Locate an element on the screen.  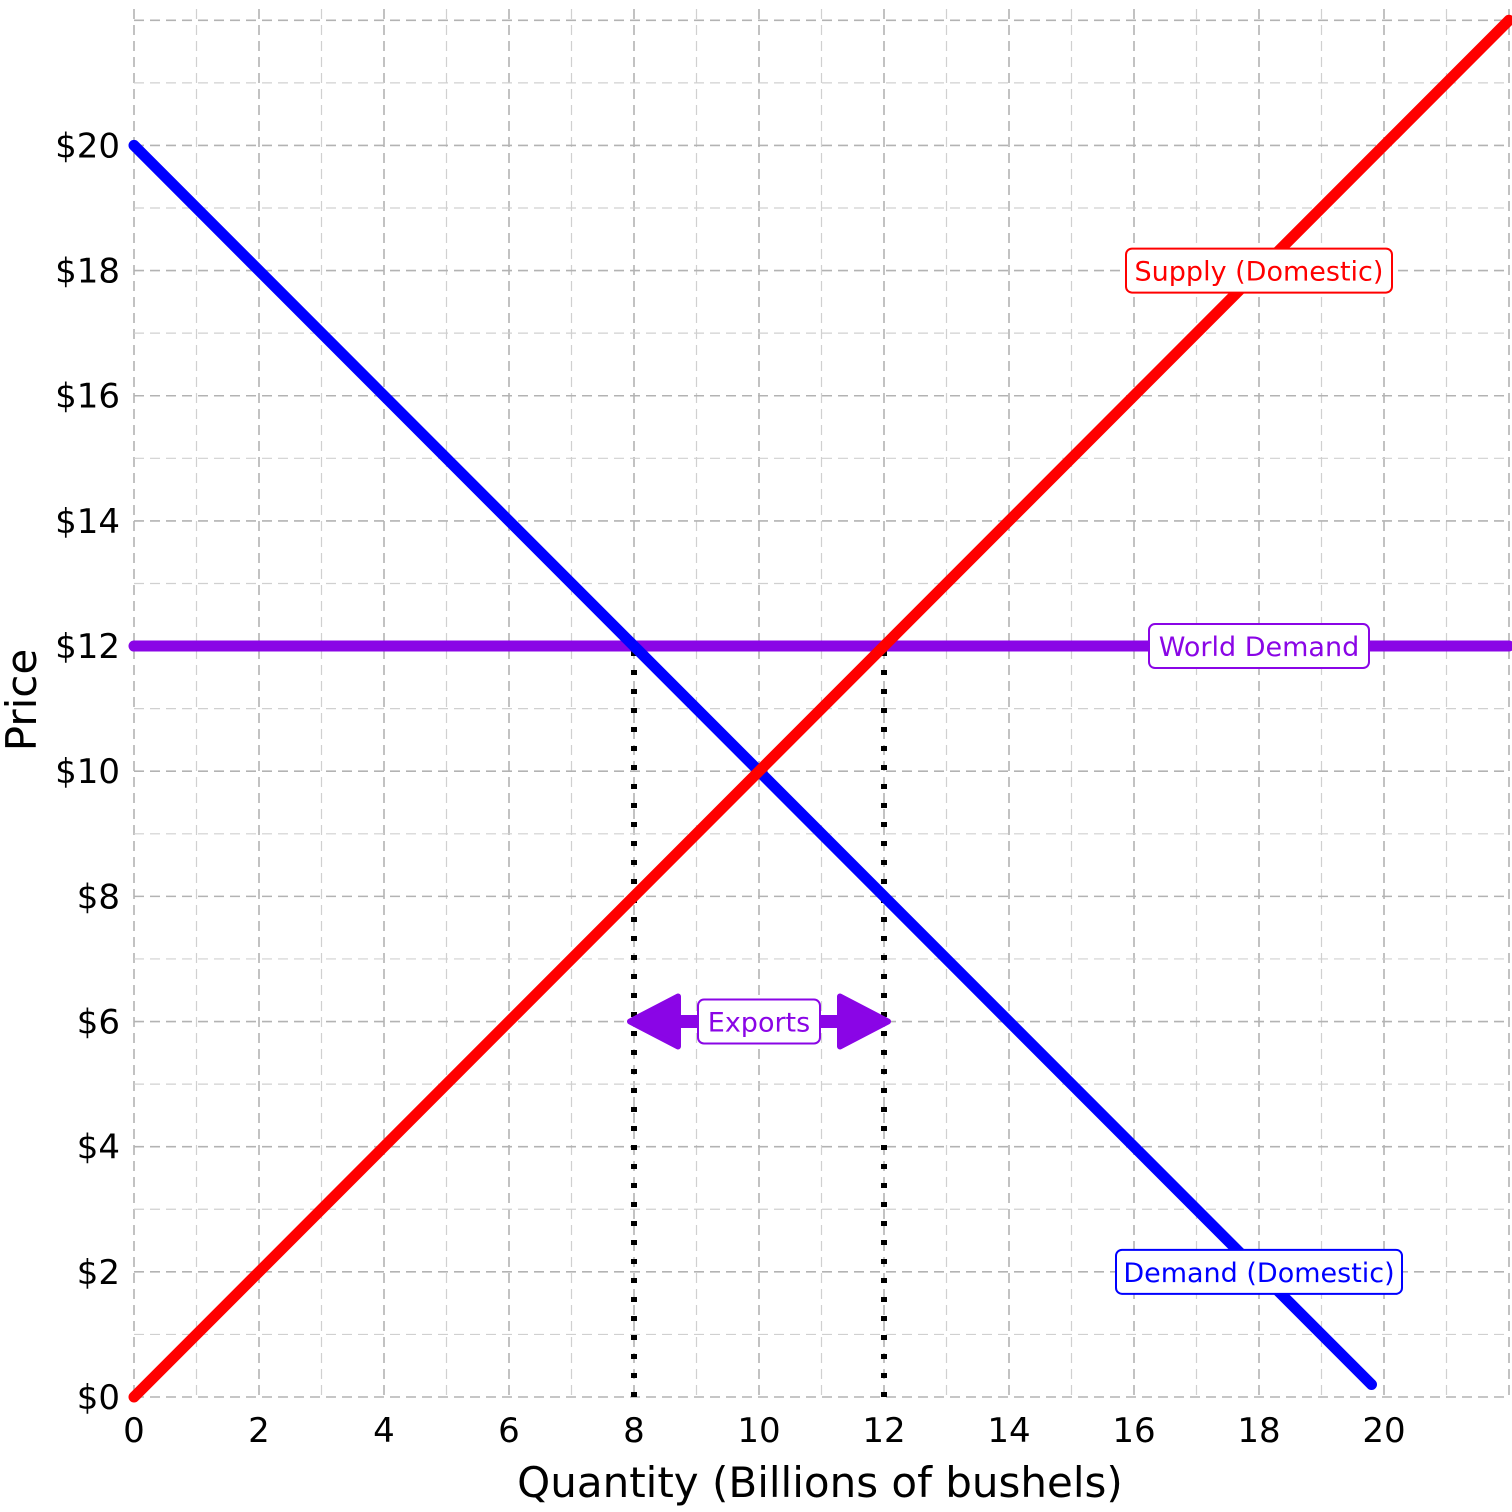
y-tick-label: $2 is located at coordinates (98, 1273).